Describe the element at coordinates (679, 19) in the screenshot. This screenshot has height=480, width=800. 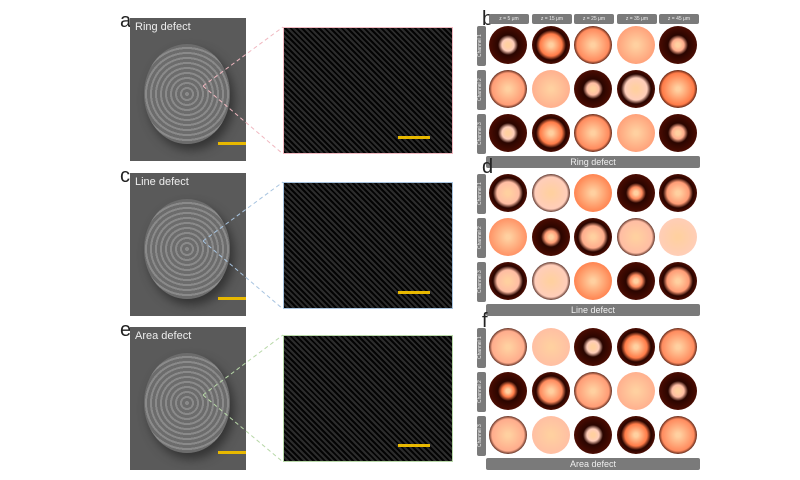
I see `column-header: z = 45 μm` at that location.